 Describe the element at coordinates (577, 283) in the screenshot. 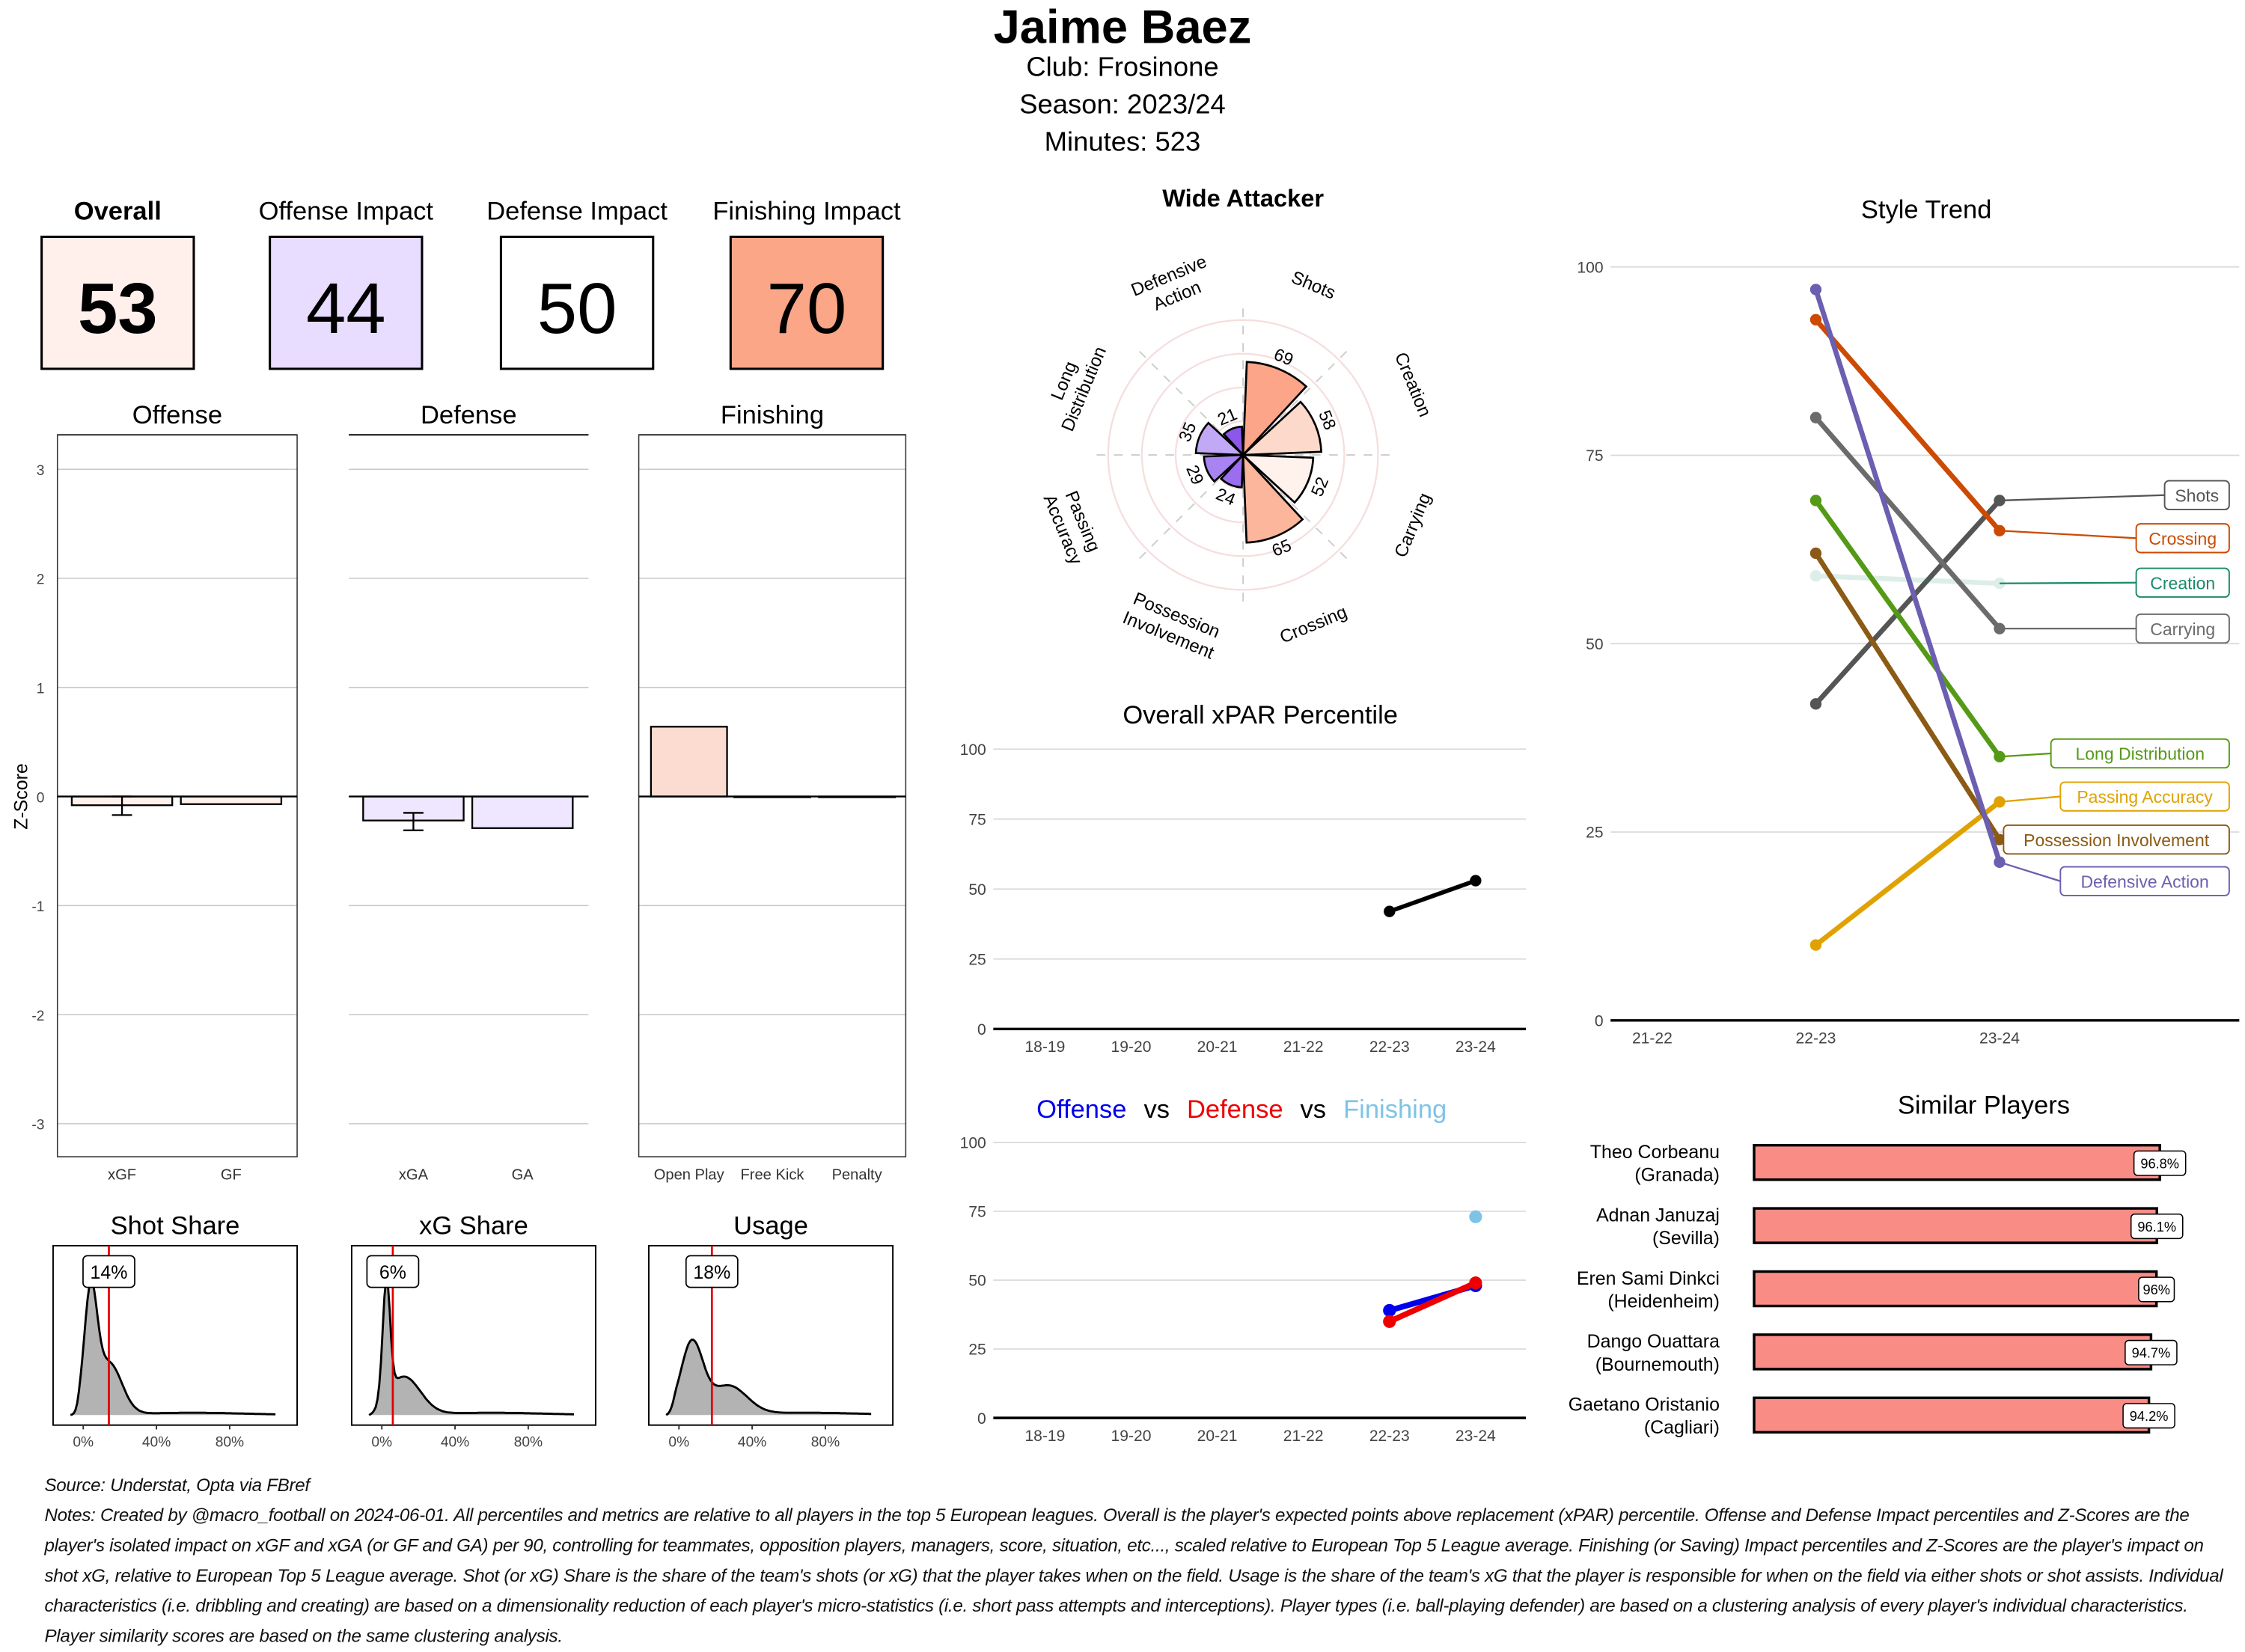

I see `tile-defense-impact: Defense Impact 50` at that location.